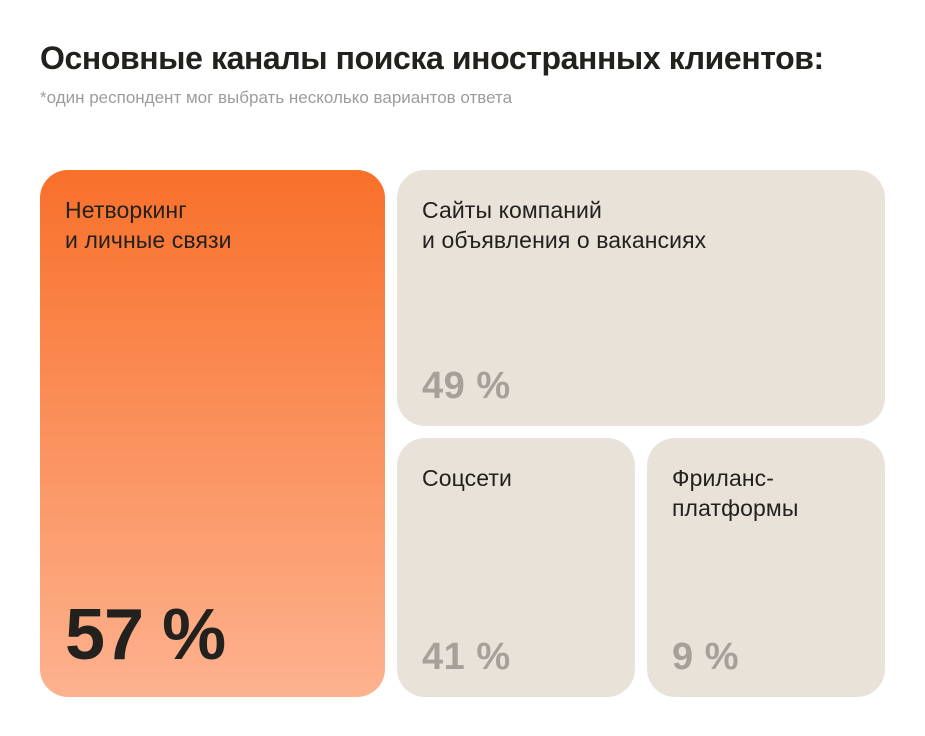  Describe the element at coordinates (516, 567) in the screenshot. I see `card-social: Соцсети 41 %` at that location.